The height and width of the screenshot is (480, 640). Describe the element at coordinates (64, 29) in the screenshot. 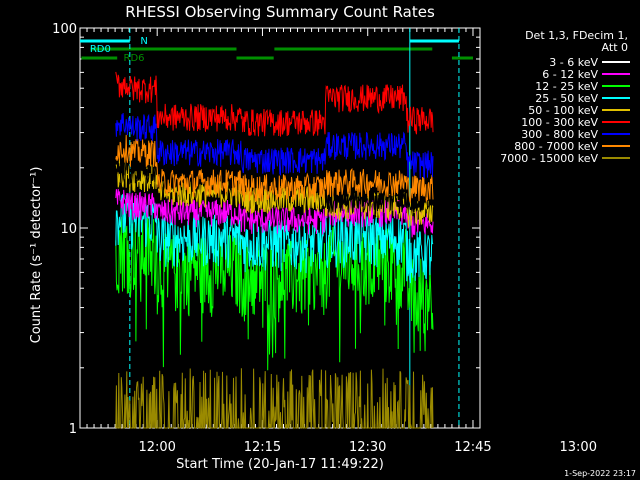

I see `y-tick-label: 100` at that location.